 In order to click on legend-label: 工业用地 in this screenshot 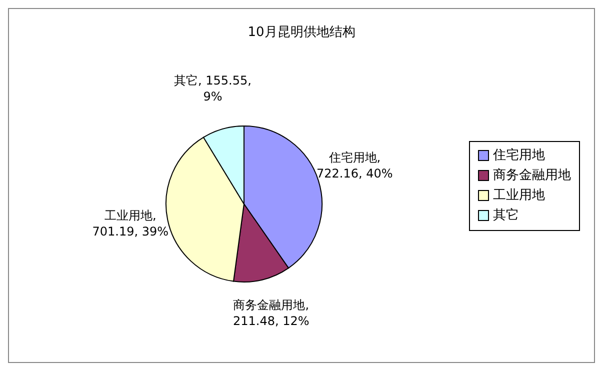, I will do `click(519, 195)`.